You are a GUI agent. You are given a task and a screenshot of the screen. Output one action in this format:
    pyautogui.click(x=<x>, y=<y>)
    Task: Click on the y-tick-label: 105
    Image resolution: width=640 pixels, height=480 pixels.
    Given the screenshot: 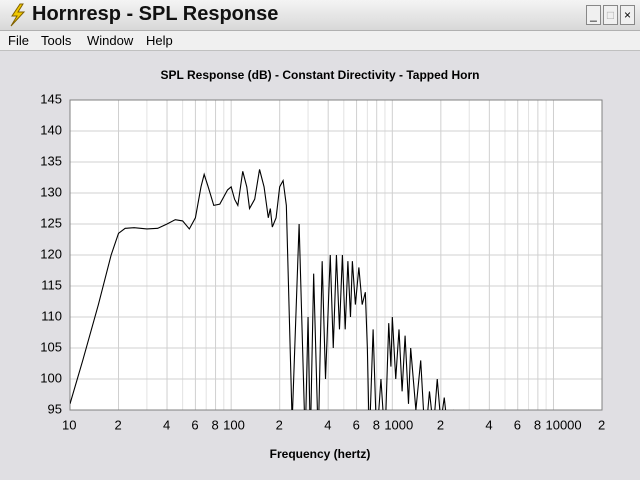 What is the action you would take?
    pyautogui.click(x=51, y=346)
    